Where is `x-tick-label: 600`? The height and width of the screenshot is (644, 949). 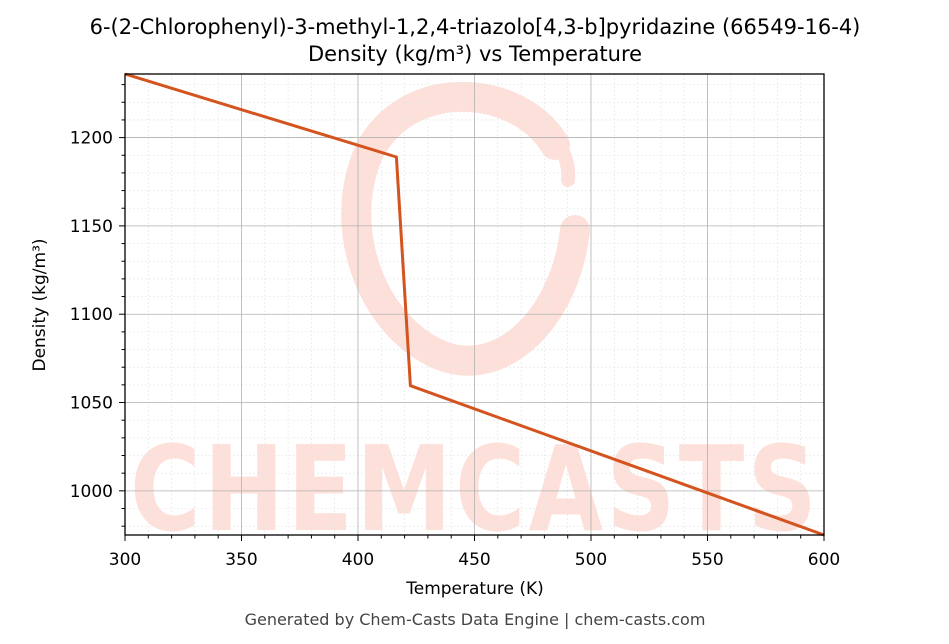
x-tick-label: 600 is located at coordinates (824, 560).